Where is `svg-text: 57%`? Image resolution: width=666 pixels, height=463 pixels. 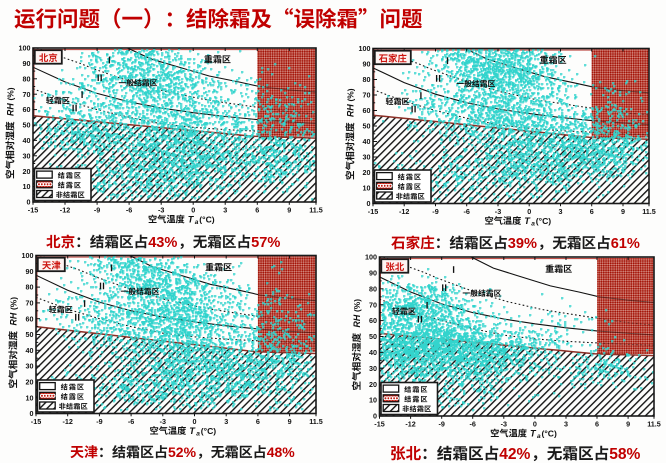 svg-text: 57% is located at coordinates (265, 243).